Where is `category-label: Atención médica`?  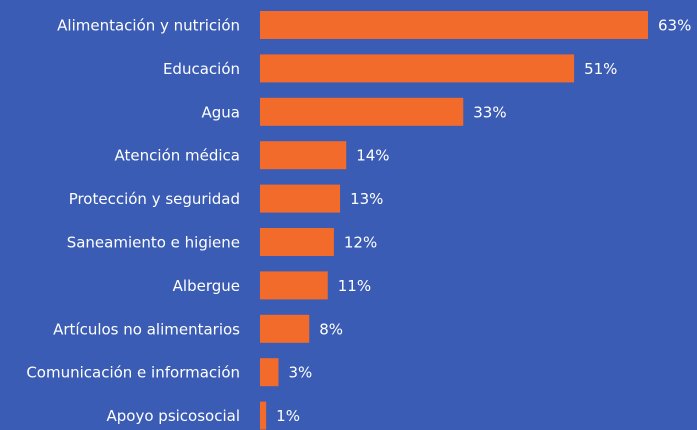 category-label: Atención médica is located at coordinates (177, 156).